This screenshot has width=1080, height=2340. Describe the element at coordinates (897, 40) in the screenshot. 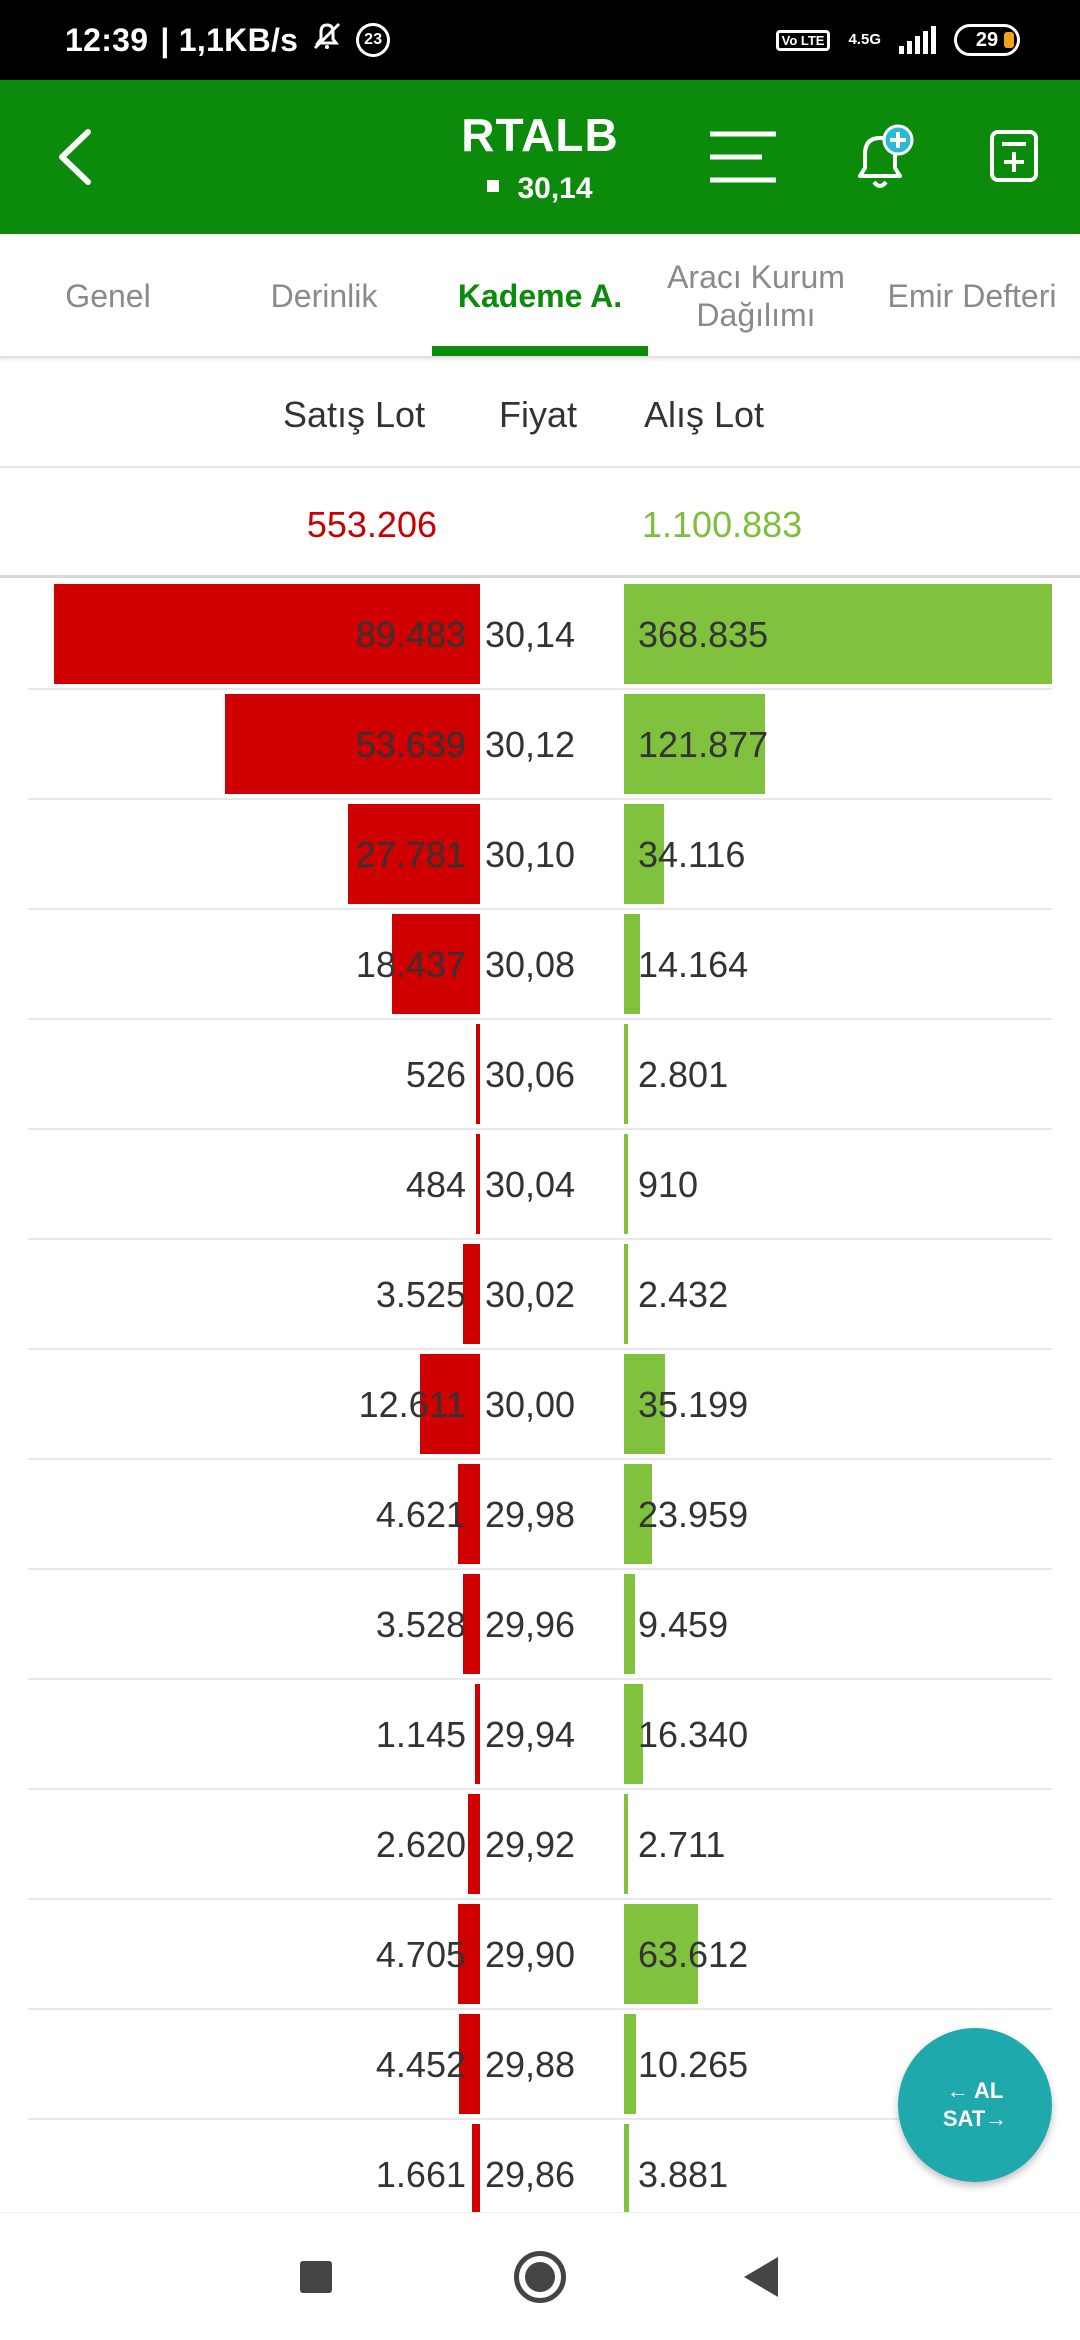

I see `status-bar-right: Vo LTE 4.5G 29` at that location.